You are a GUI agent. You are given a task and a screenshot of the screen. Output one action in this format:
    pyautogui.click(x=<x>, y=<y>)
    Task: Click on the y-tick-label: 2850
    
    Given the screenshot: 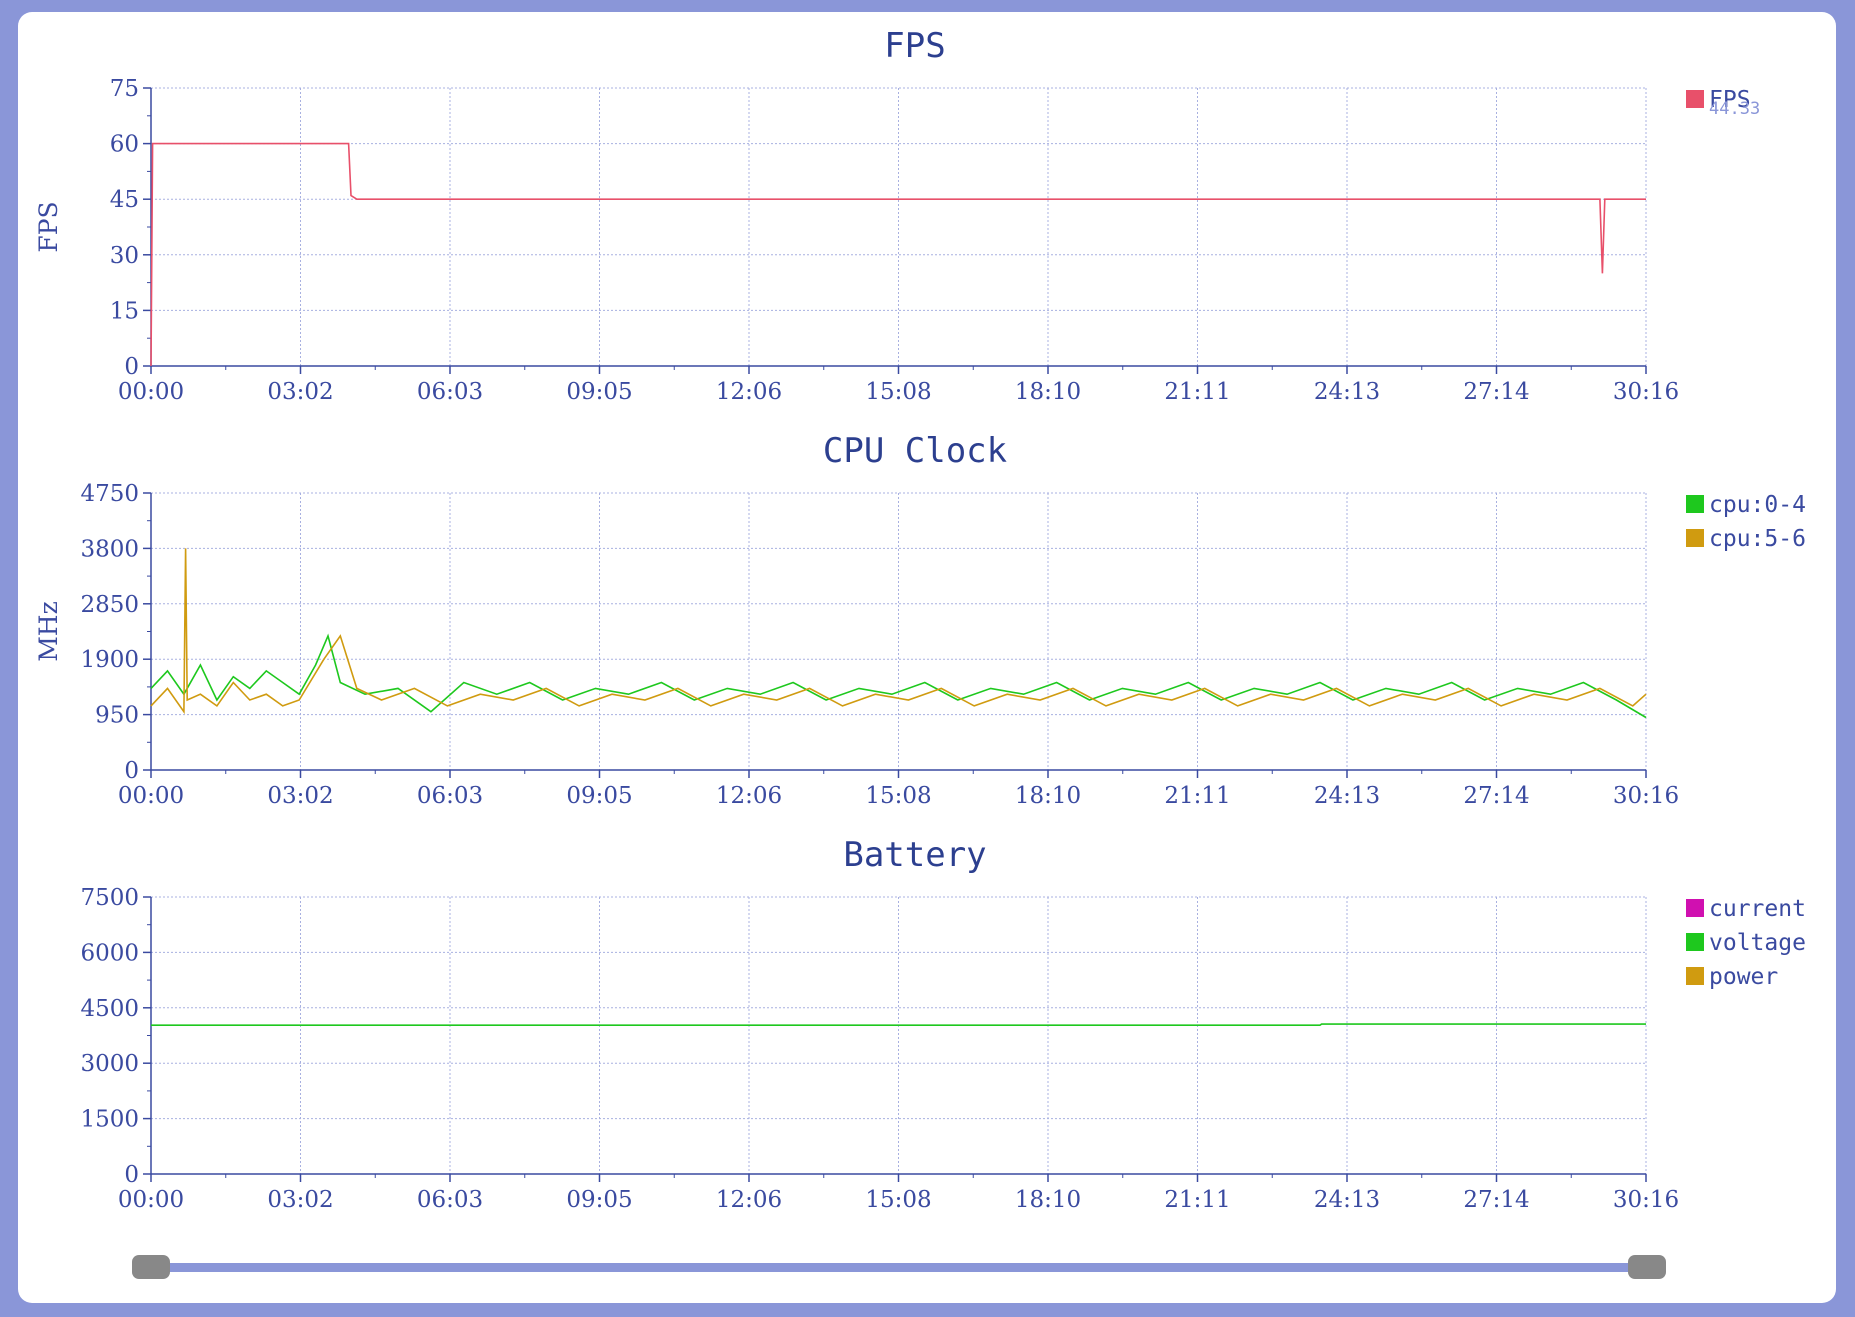 What is the action you would take?
    pyautogui.click(x=109, y=605)
    